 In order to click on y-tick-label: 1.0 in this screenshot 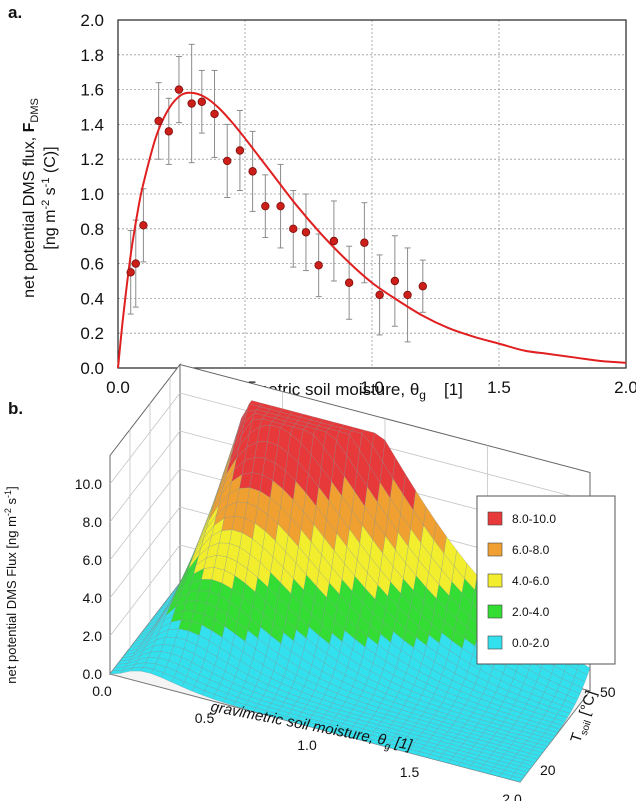, I will do `click(92, 194)`.